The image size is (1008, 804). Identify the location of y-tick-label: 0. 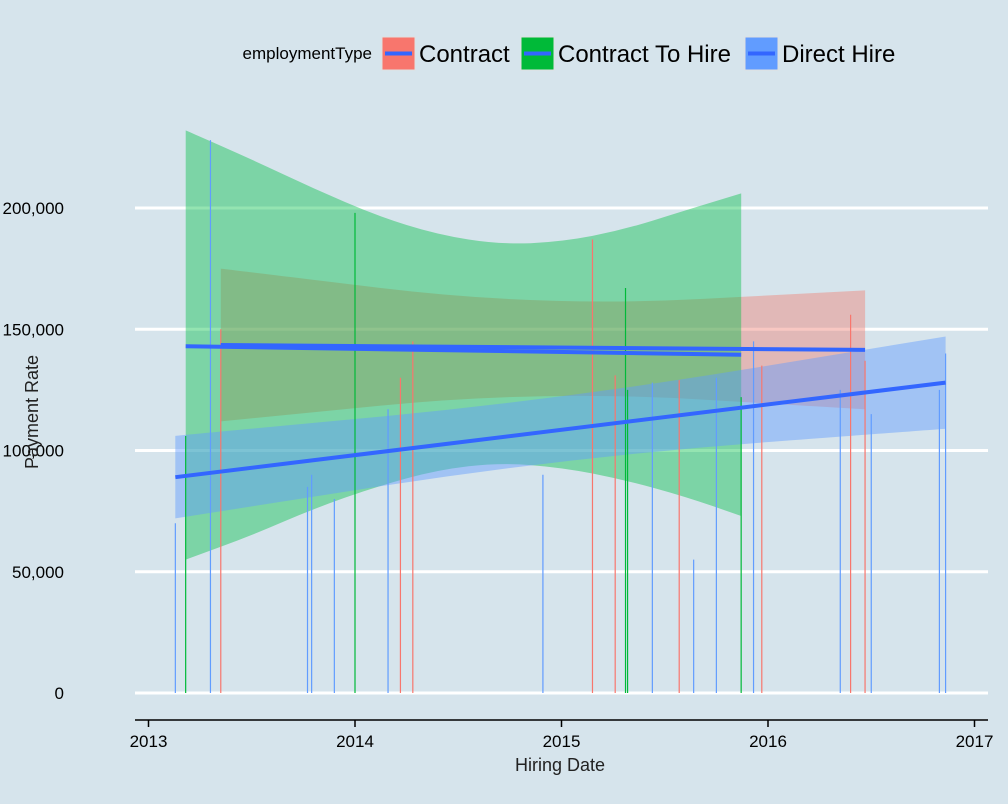
(59, 693).